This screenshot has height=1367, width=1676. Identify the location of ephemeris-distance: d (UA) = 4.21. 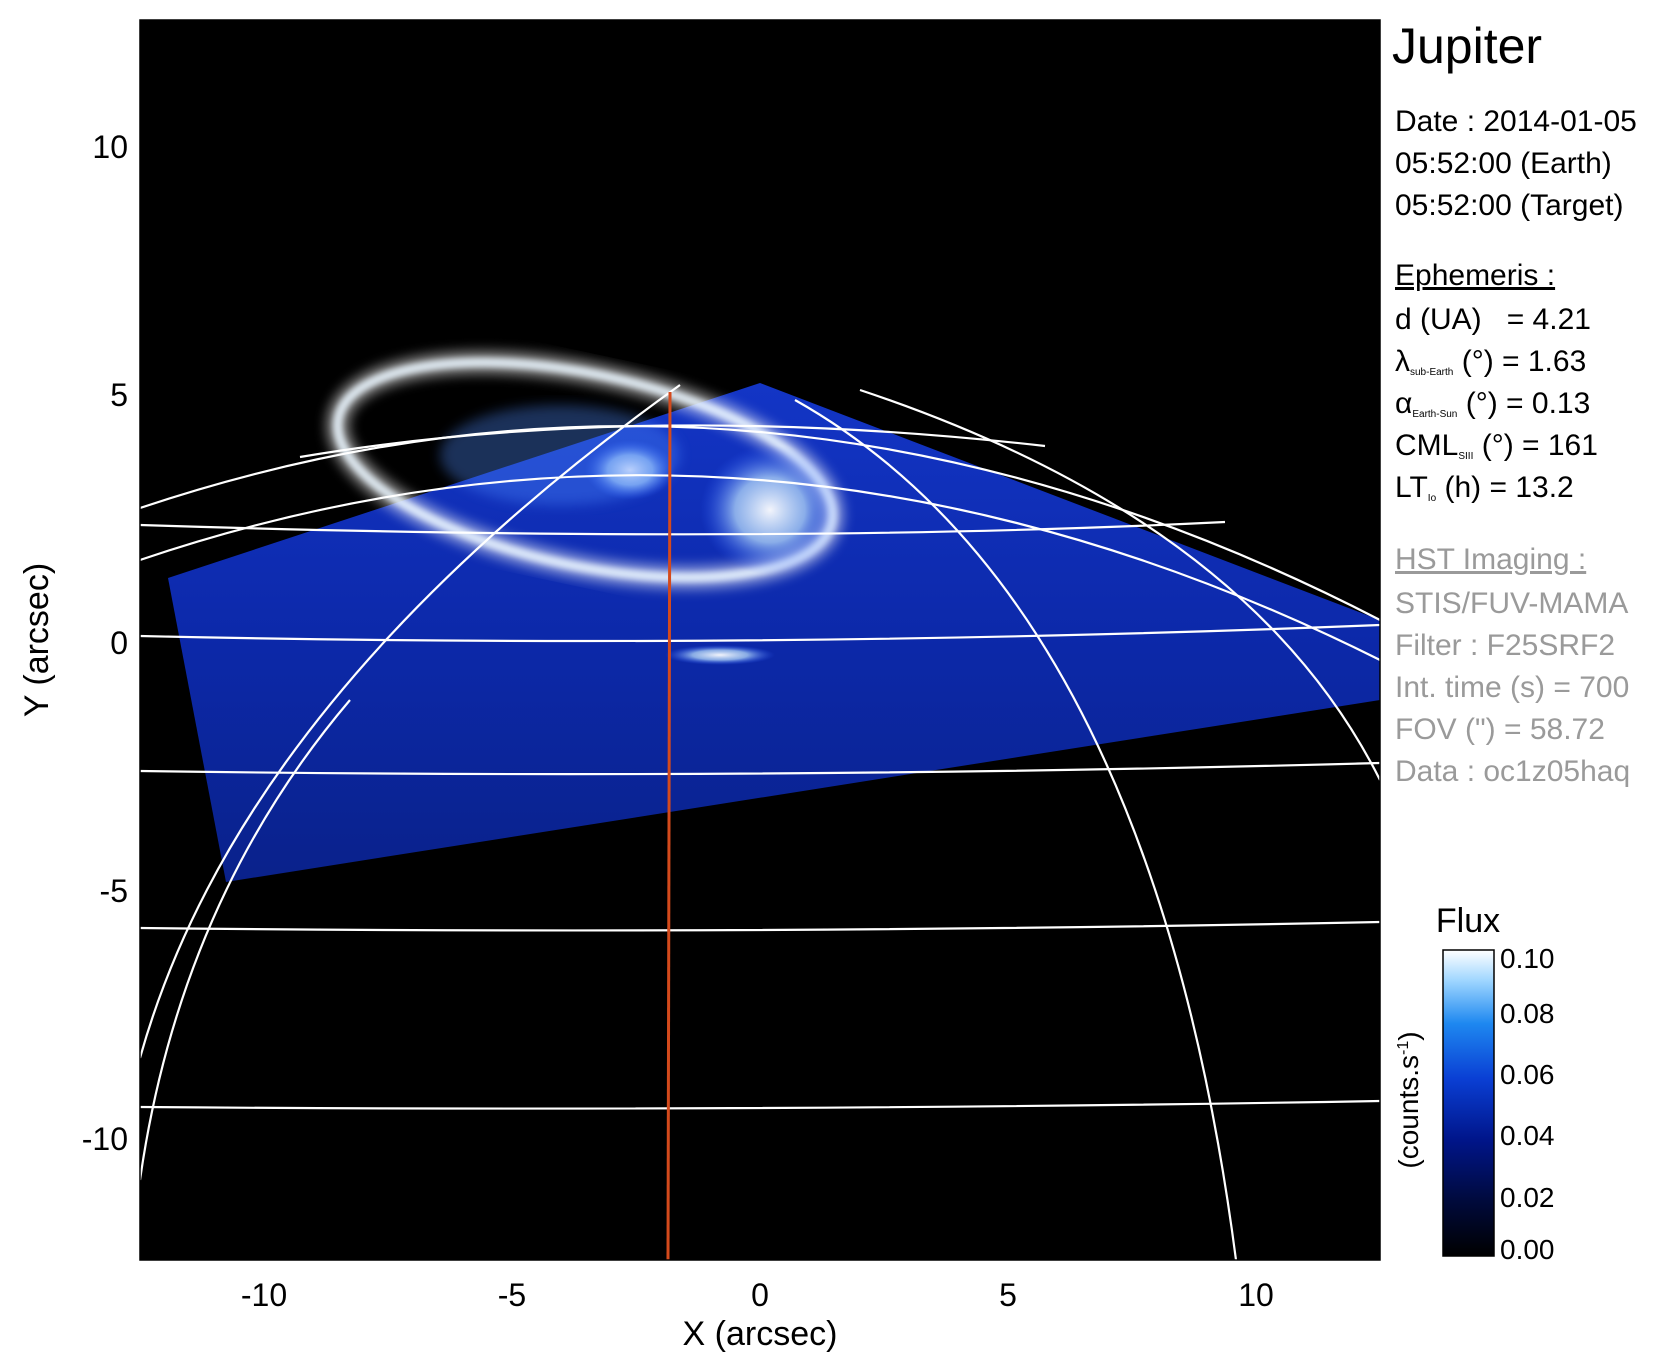
(1493, 320).